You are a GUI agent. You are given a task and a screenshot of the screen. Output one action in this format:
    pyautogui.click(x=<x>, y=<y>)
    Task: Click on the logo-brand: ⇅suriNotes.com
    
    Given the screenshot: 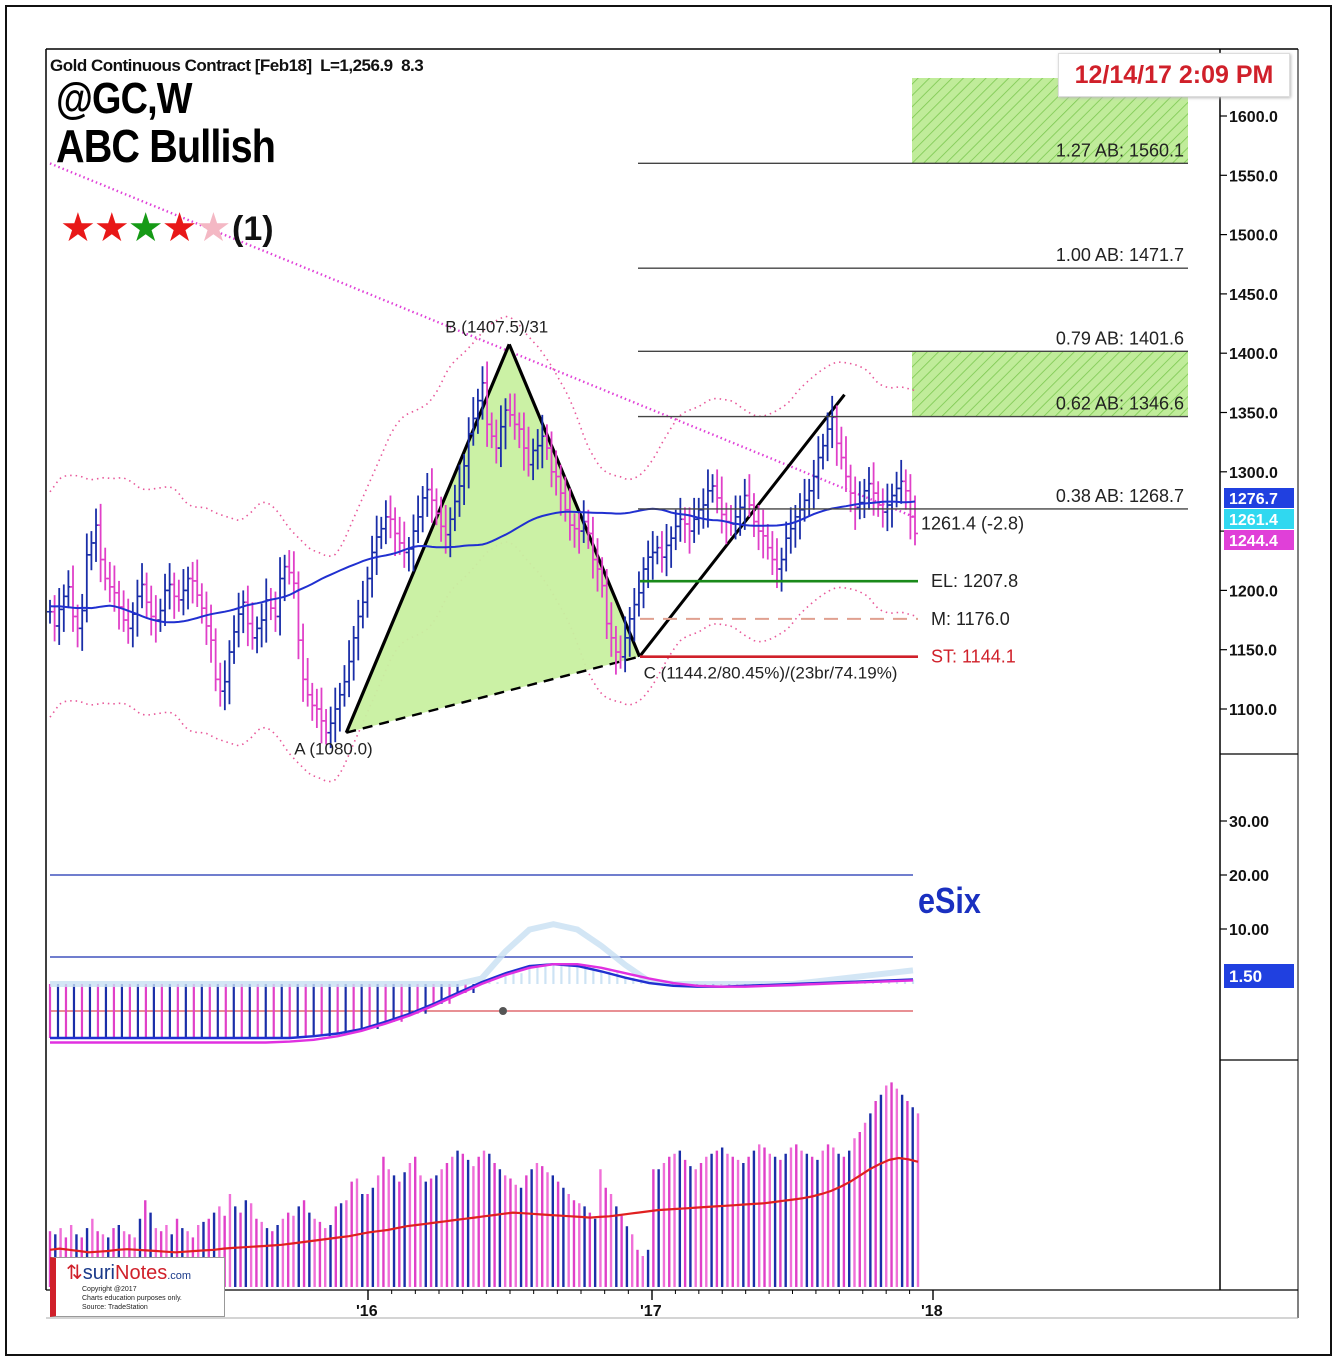 What is the action you would take?
    pyautogui.click(x=128, y=1272)
    